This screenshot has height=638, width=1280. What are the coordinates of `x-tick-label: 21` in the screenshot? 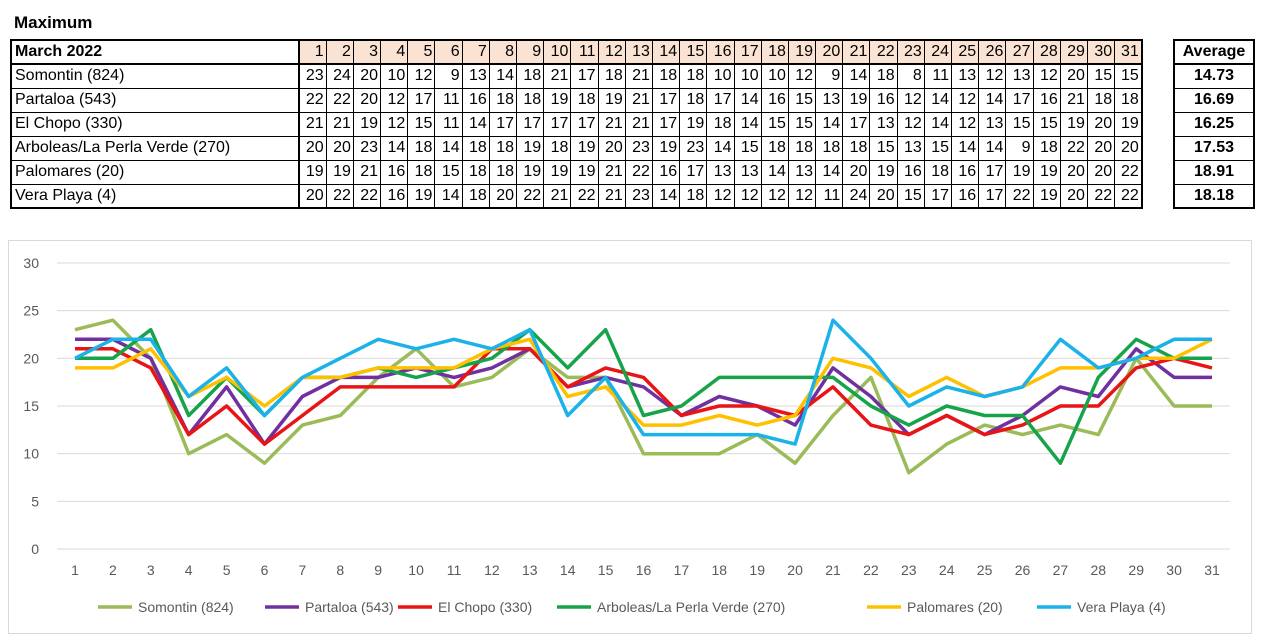 It's located at (833, 570).